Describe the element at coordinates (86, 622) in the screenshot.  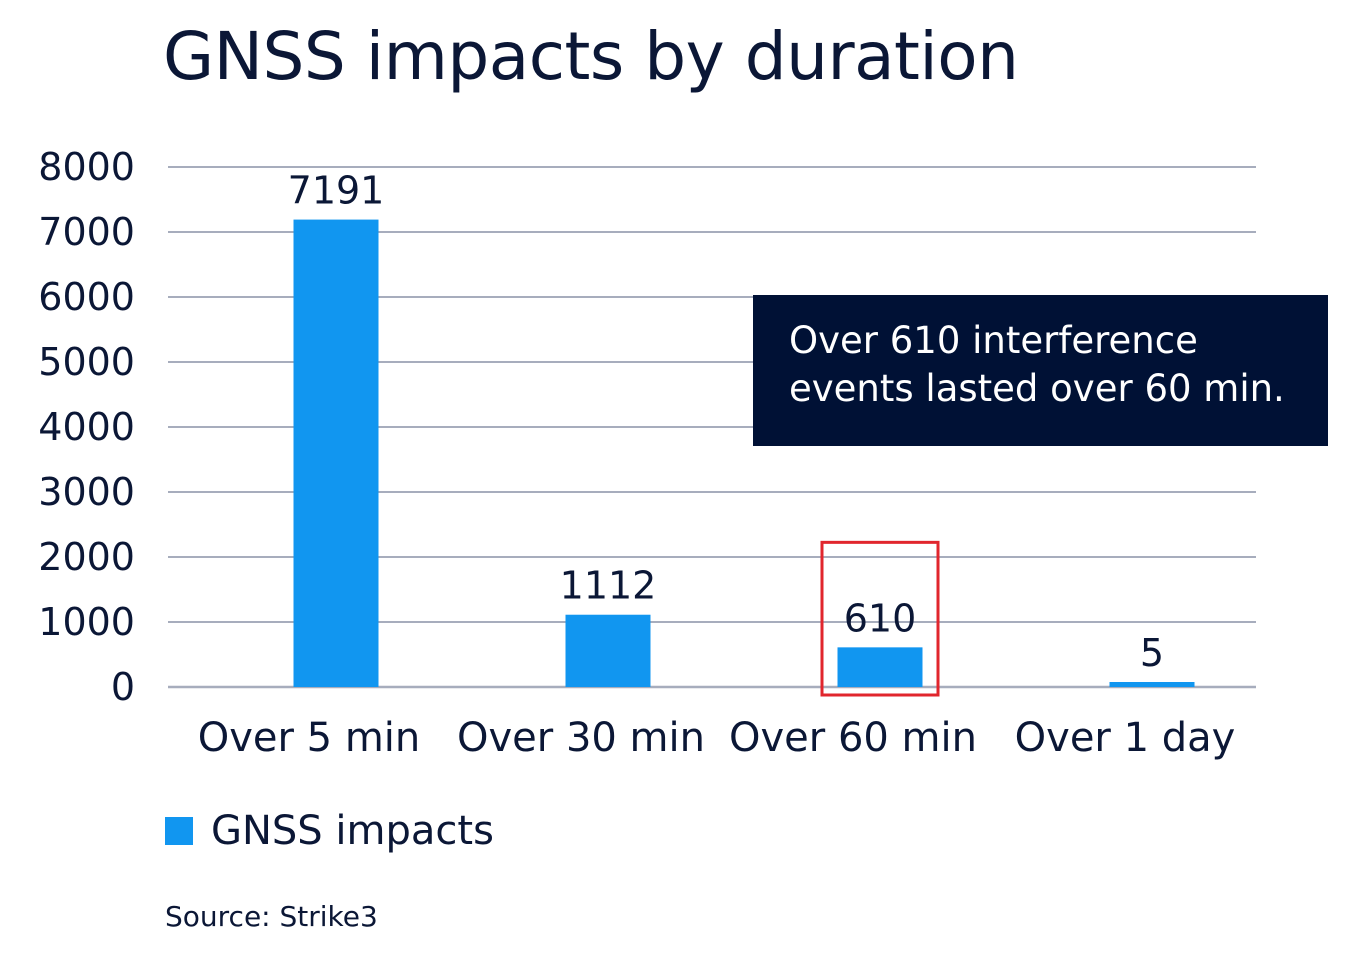
I see `y-tick-label: 1000` at that location.